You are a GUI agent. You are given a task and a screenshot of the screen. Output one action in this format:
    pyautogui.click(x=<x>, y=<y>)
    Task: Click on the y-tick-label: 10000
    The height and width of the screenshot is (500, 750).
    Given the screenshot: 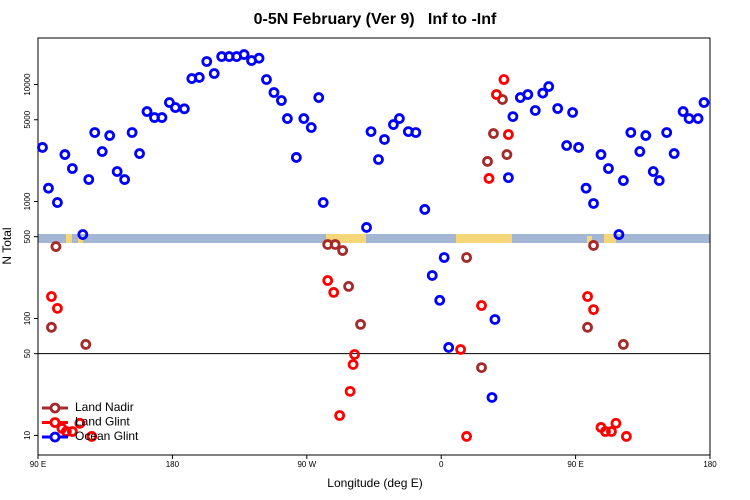 What is the action you would take?
    pyautogui.click(x=27, y=84)
    